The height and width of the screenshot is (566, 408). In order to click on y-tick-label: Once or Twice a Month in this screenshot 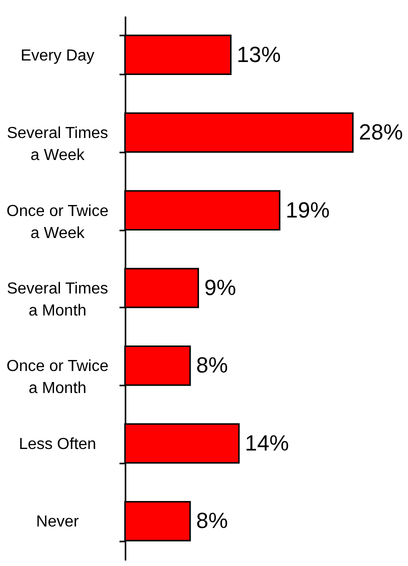, I will do `click(57, 378)`.